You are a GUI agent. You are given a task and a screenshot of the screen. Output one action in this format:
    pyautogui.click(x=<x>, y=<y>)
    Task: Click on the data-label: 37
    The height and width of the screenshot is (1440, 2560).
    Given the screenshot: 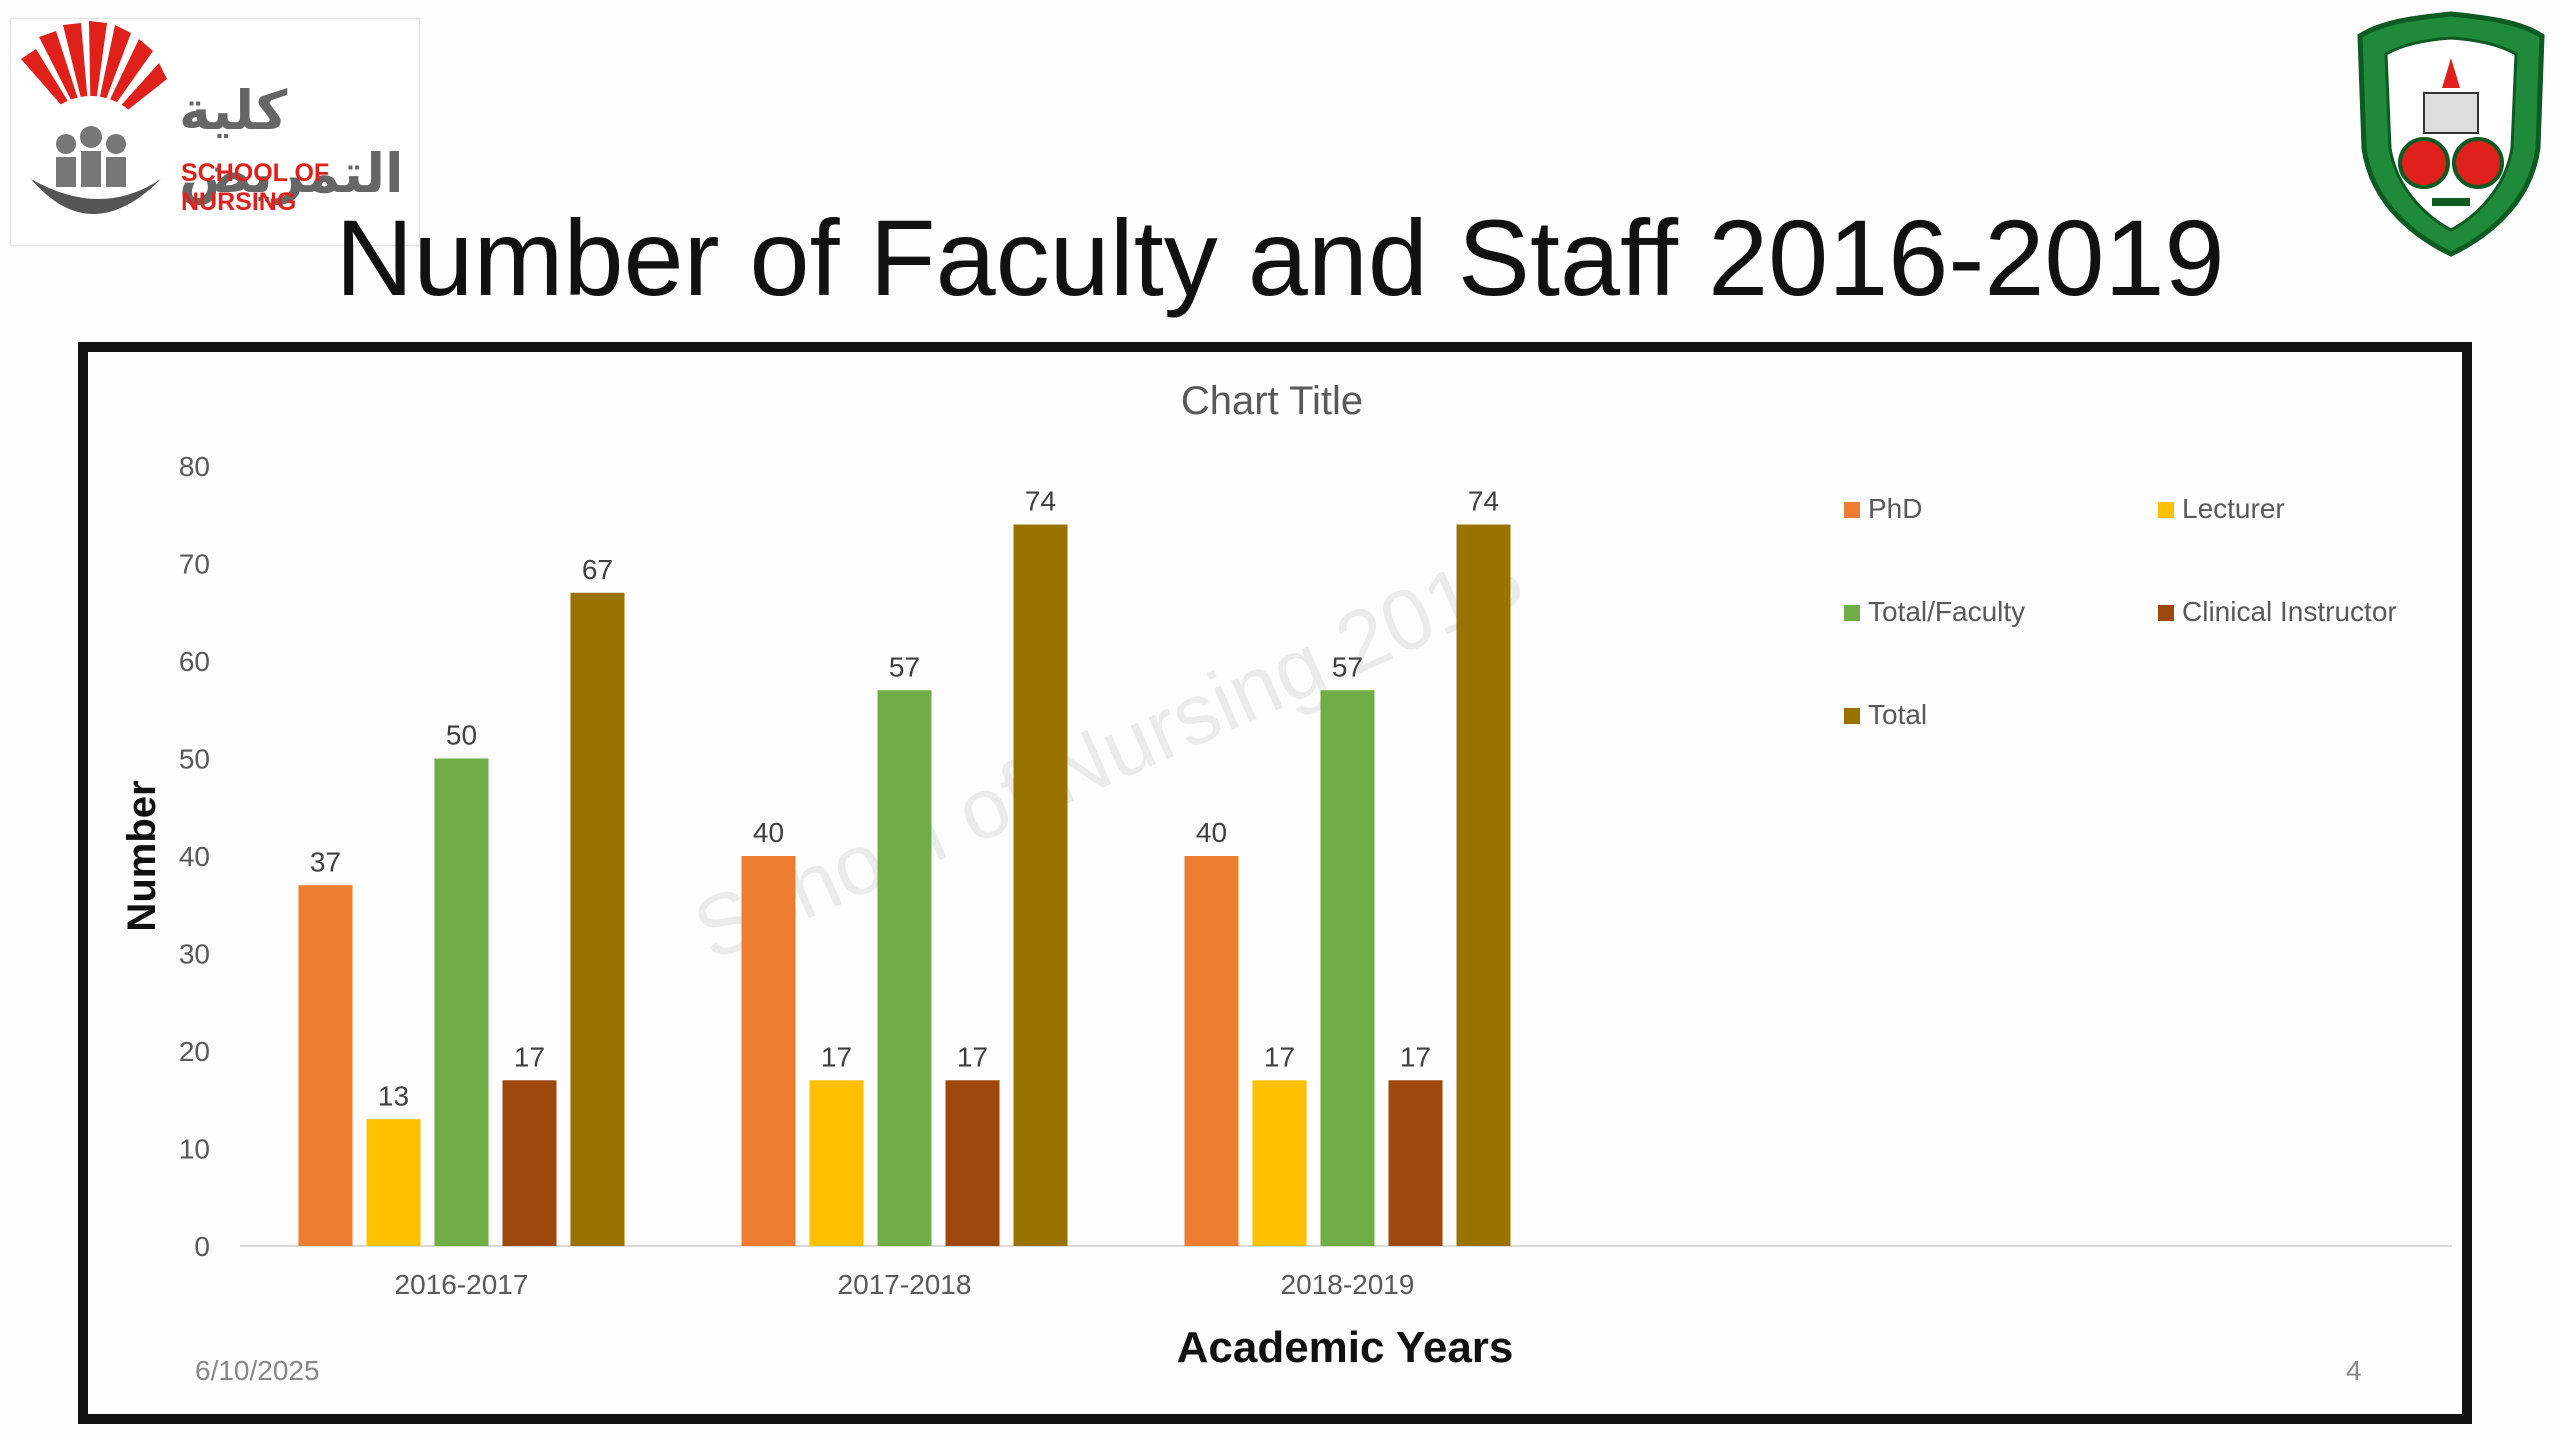 What is the action you would take?
    pyautogui.click(x=325, y=861)
    